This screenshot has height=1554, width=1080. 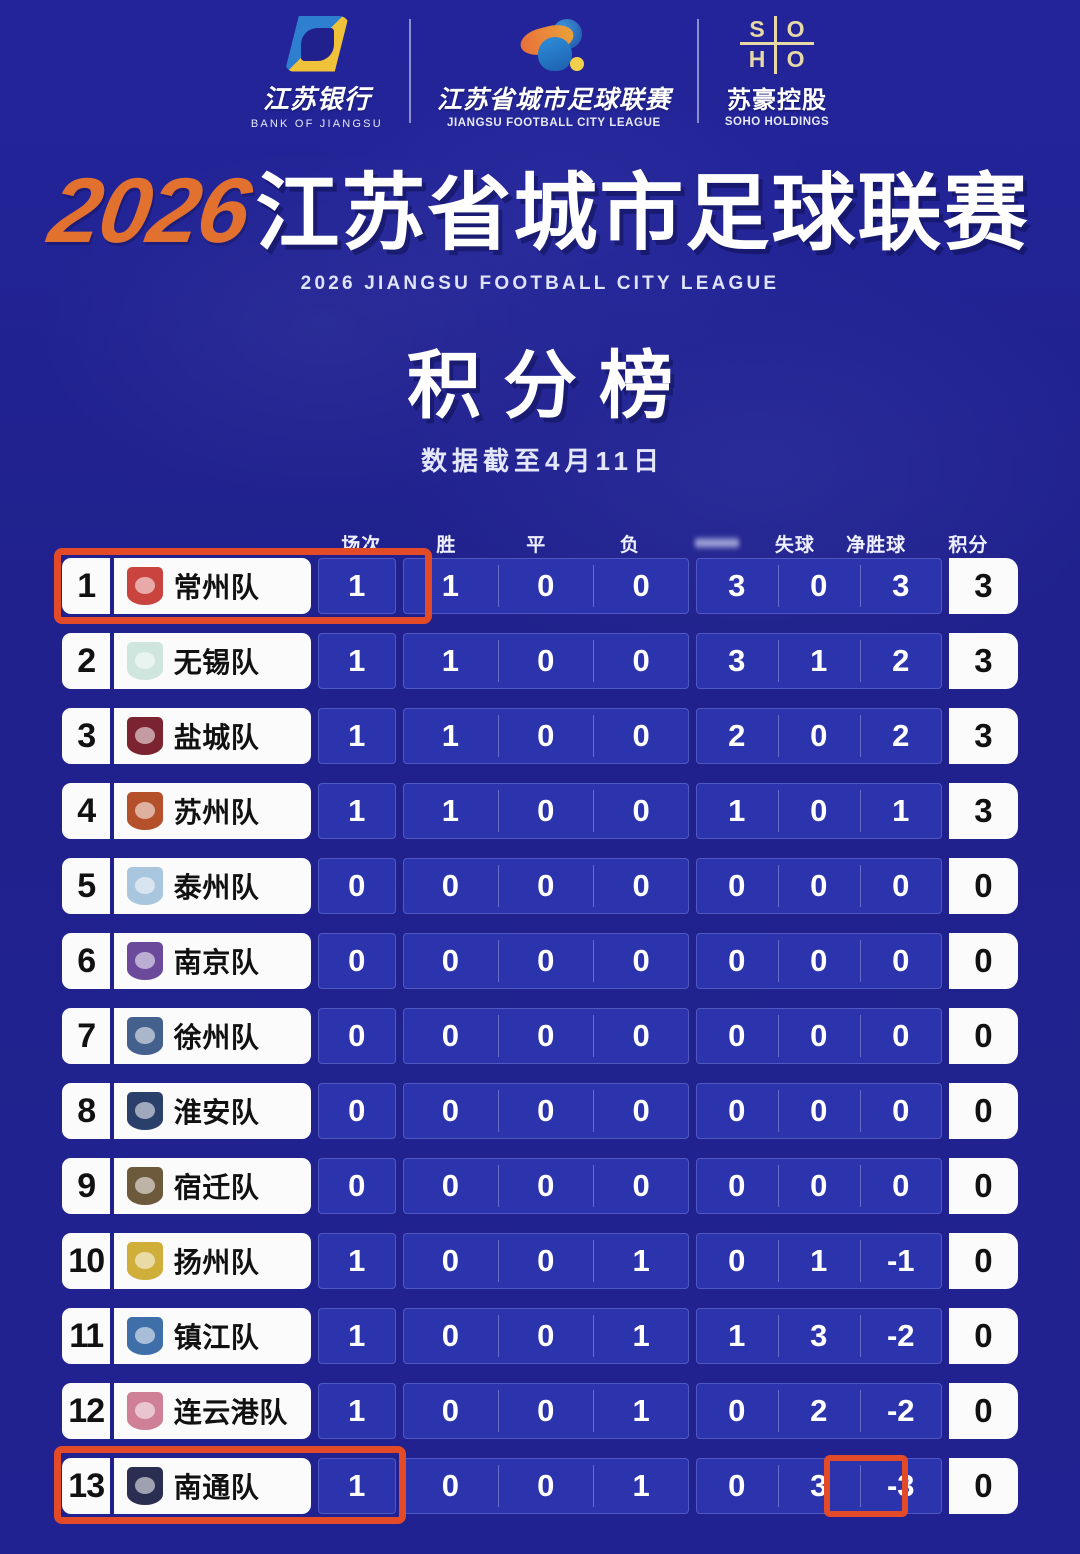 What do you see at coordinates (553, 122) in the screenshot?
I see `sponsor-name-en: JIANGSU FOOTBALL CITY LEAGUE` at bounding box center [553, 122].